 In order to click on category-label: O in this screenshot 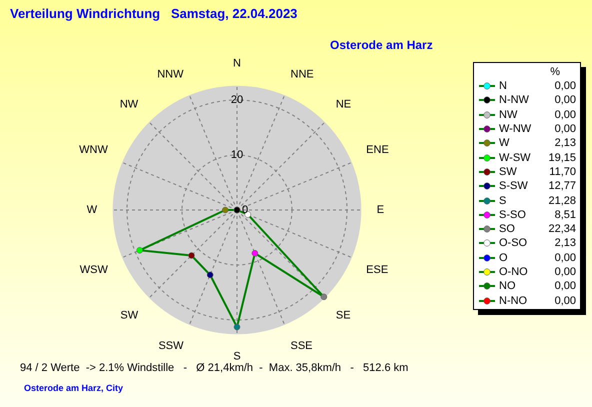, I will do `click(503, 258)`.